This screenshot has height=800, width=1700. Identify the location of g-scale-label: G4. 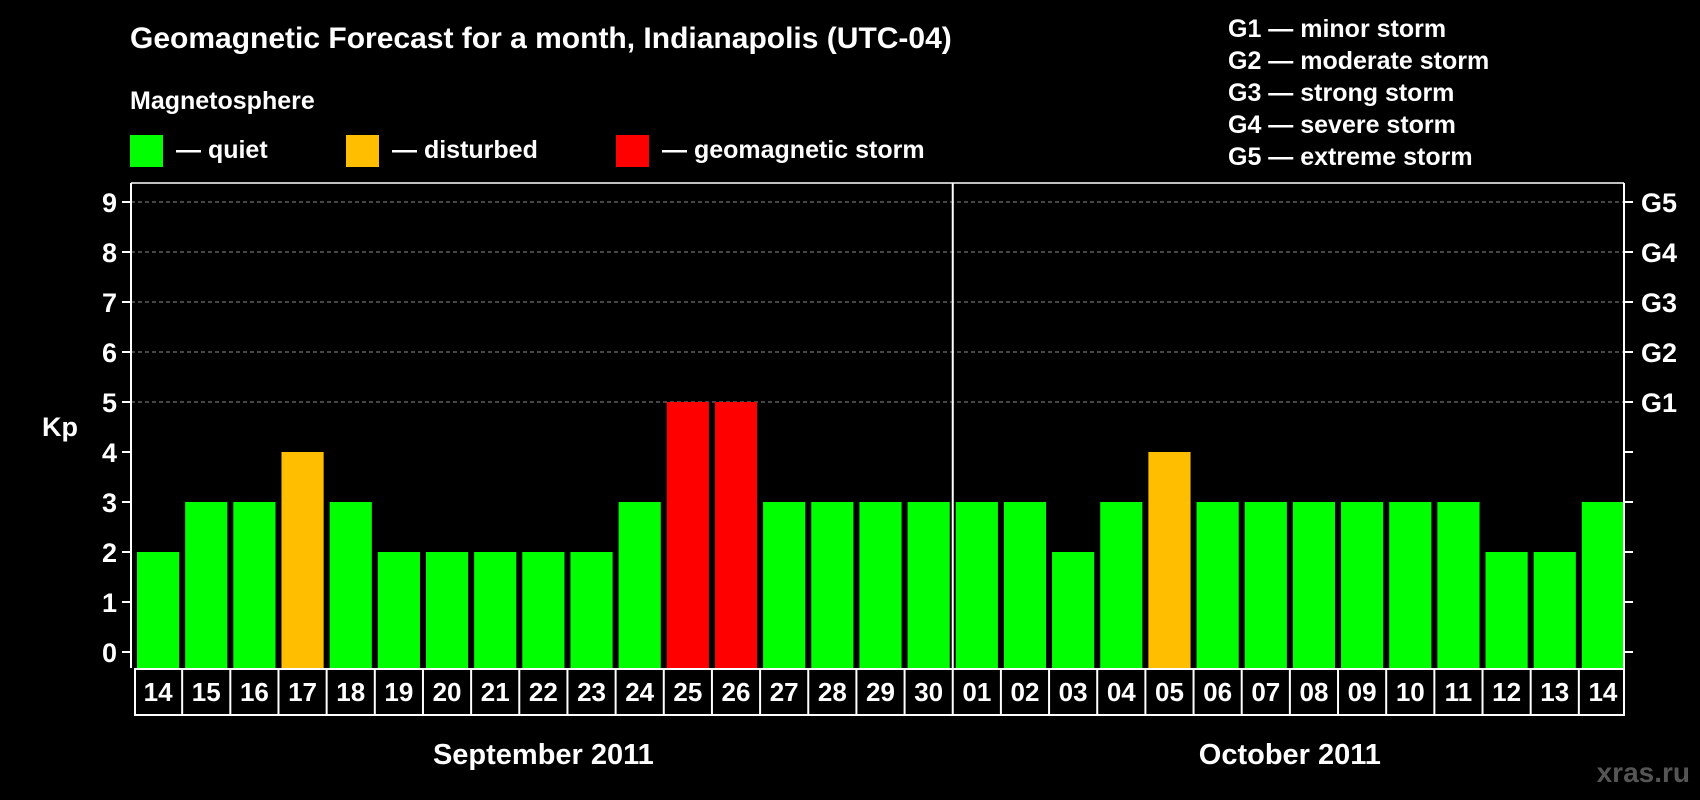
(1659, 253).